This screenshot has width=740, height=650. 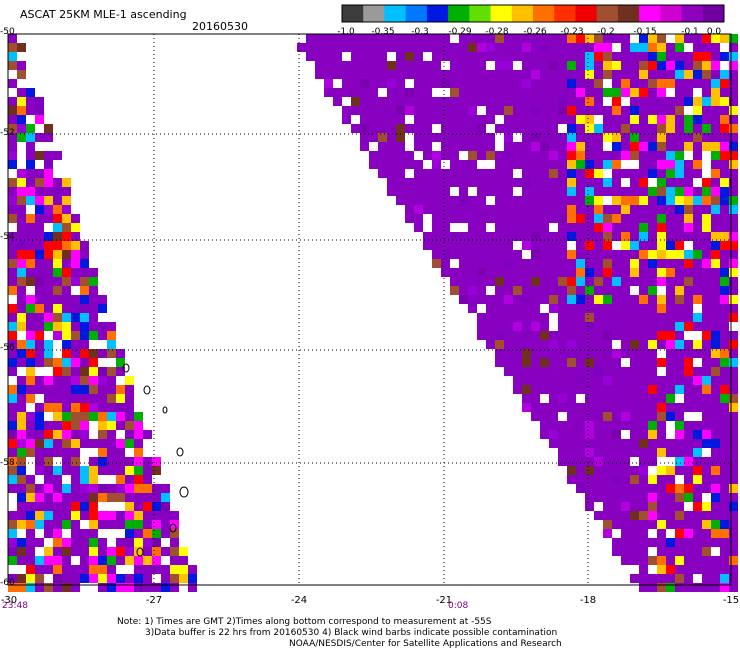 I want to click on map-date: 20160530, so click(x=220, y=26).